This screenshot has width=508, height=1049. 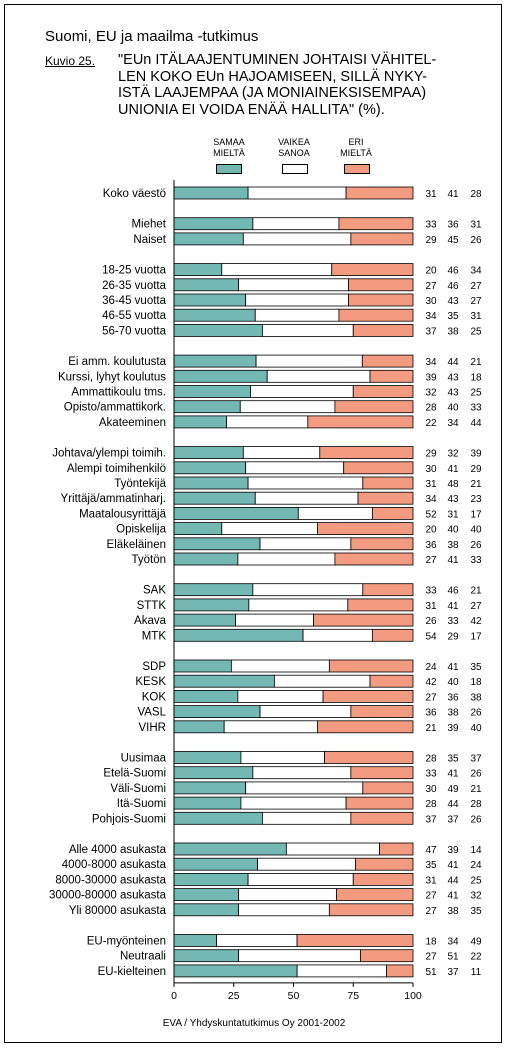 What do you see at coordinates (296, 788) in the screenshot?
I see `bar-row: Väli-Suomi 30 49 21` at bounding box center [296, 788].